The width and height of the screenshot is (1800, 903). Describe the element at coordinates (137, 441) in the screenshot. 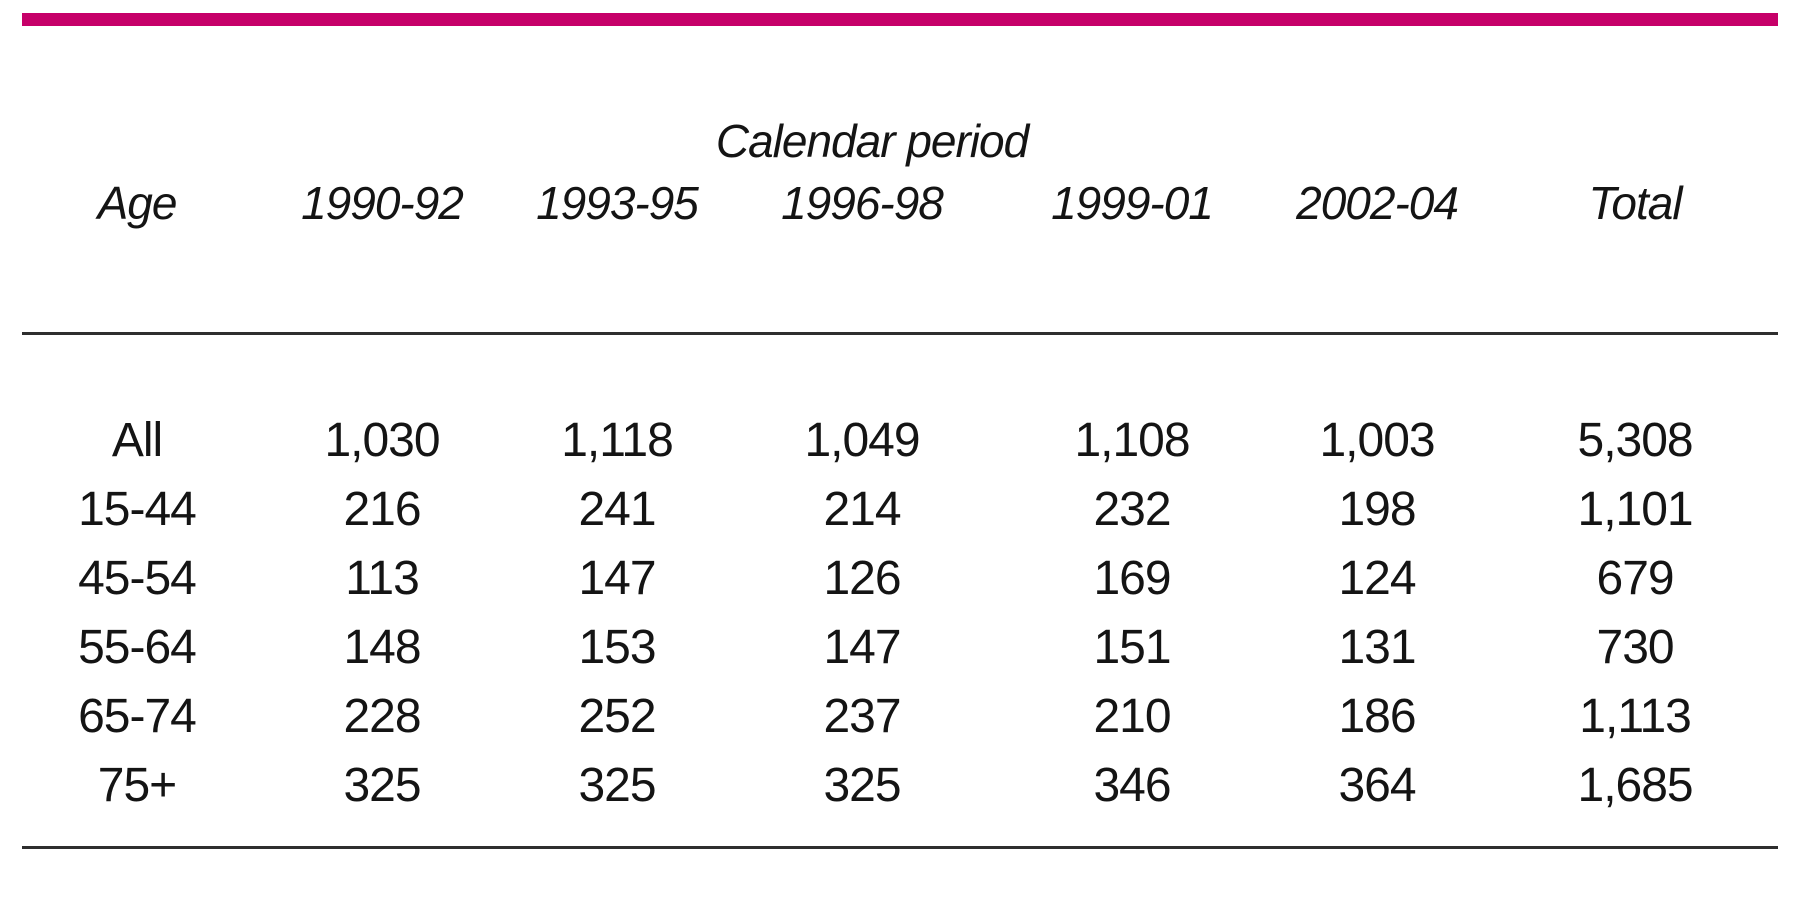

I see `row-label: All` at that location.